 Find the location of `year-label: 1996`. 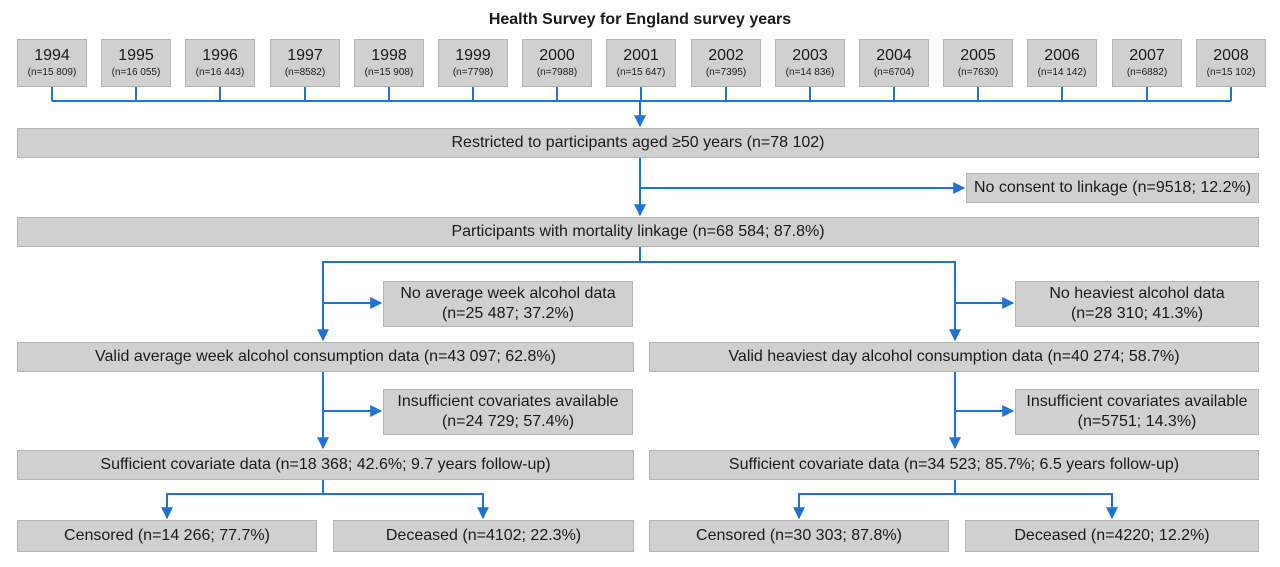

year-label: 1996 is located at coordinates (220, 55).